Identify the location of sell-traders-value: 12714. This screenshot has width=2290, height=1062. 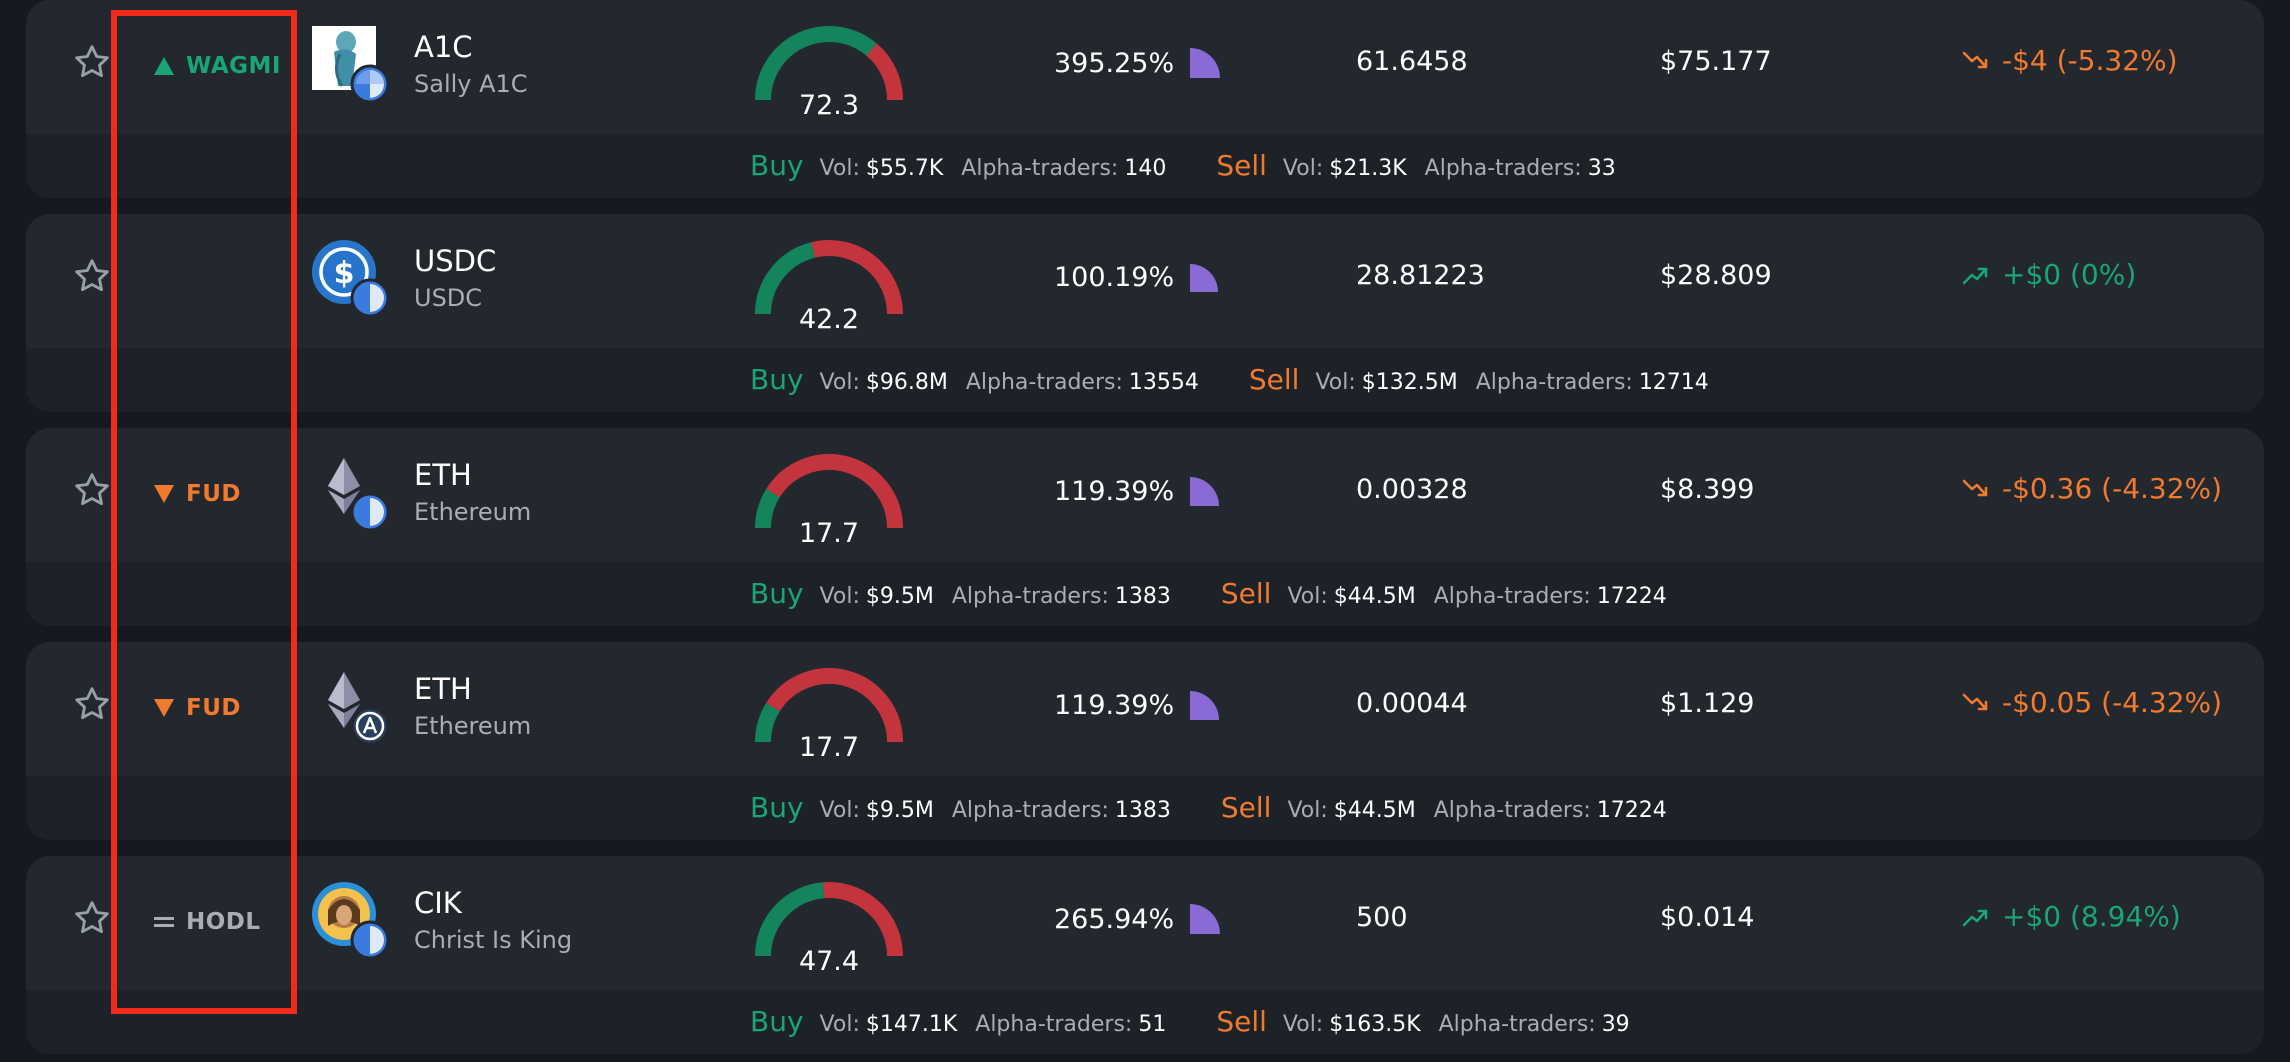
(1673, 382).